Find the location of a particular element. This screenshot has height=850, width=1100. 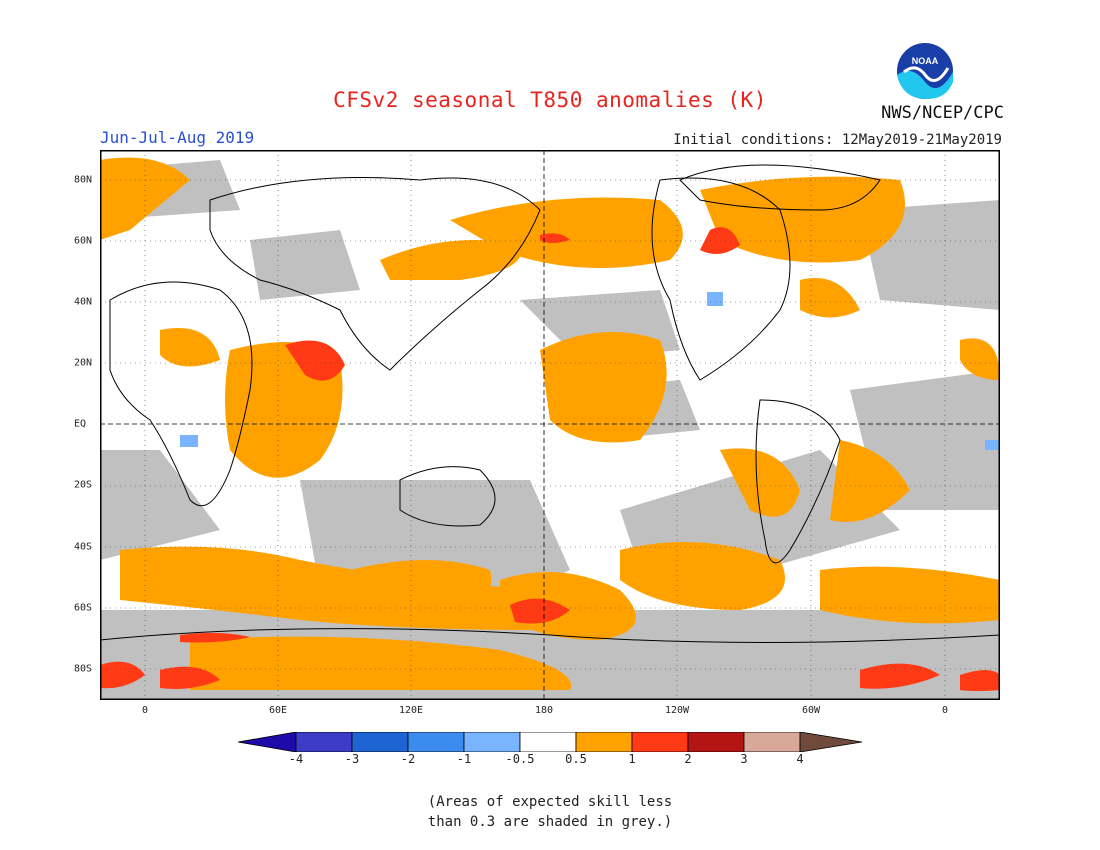

color-bar is located at coordinates (550, 742).